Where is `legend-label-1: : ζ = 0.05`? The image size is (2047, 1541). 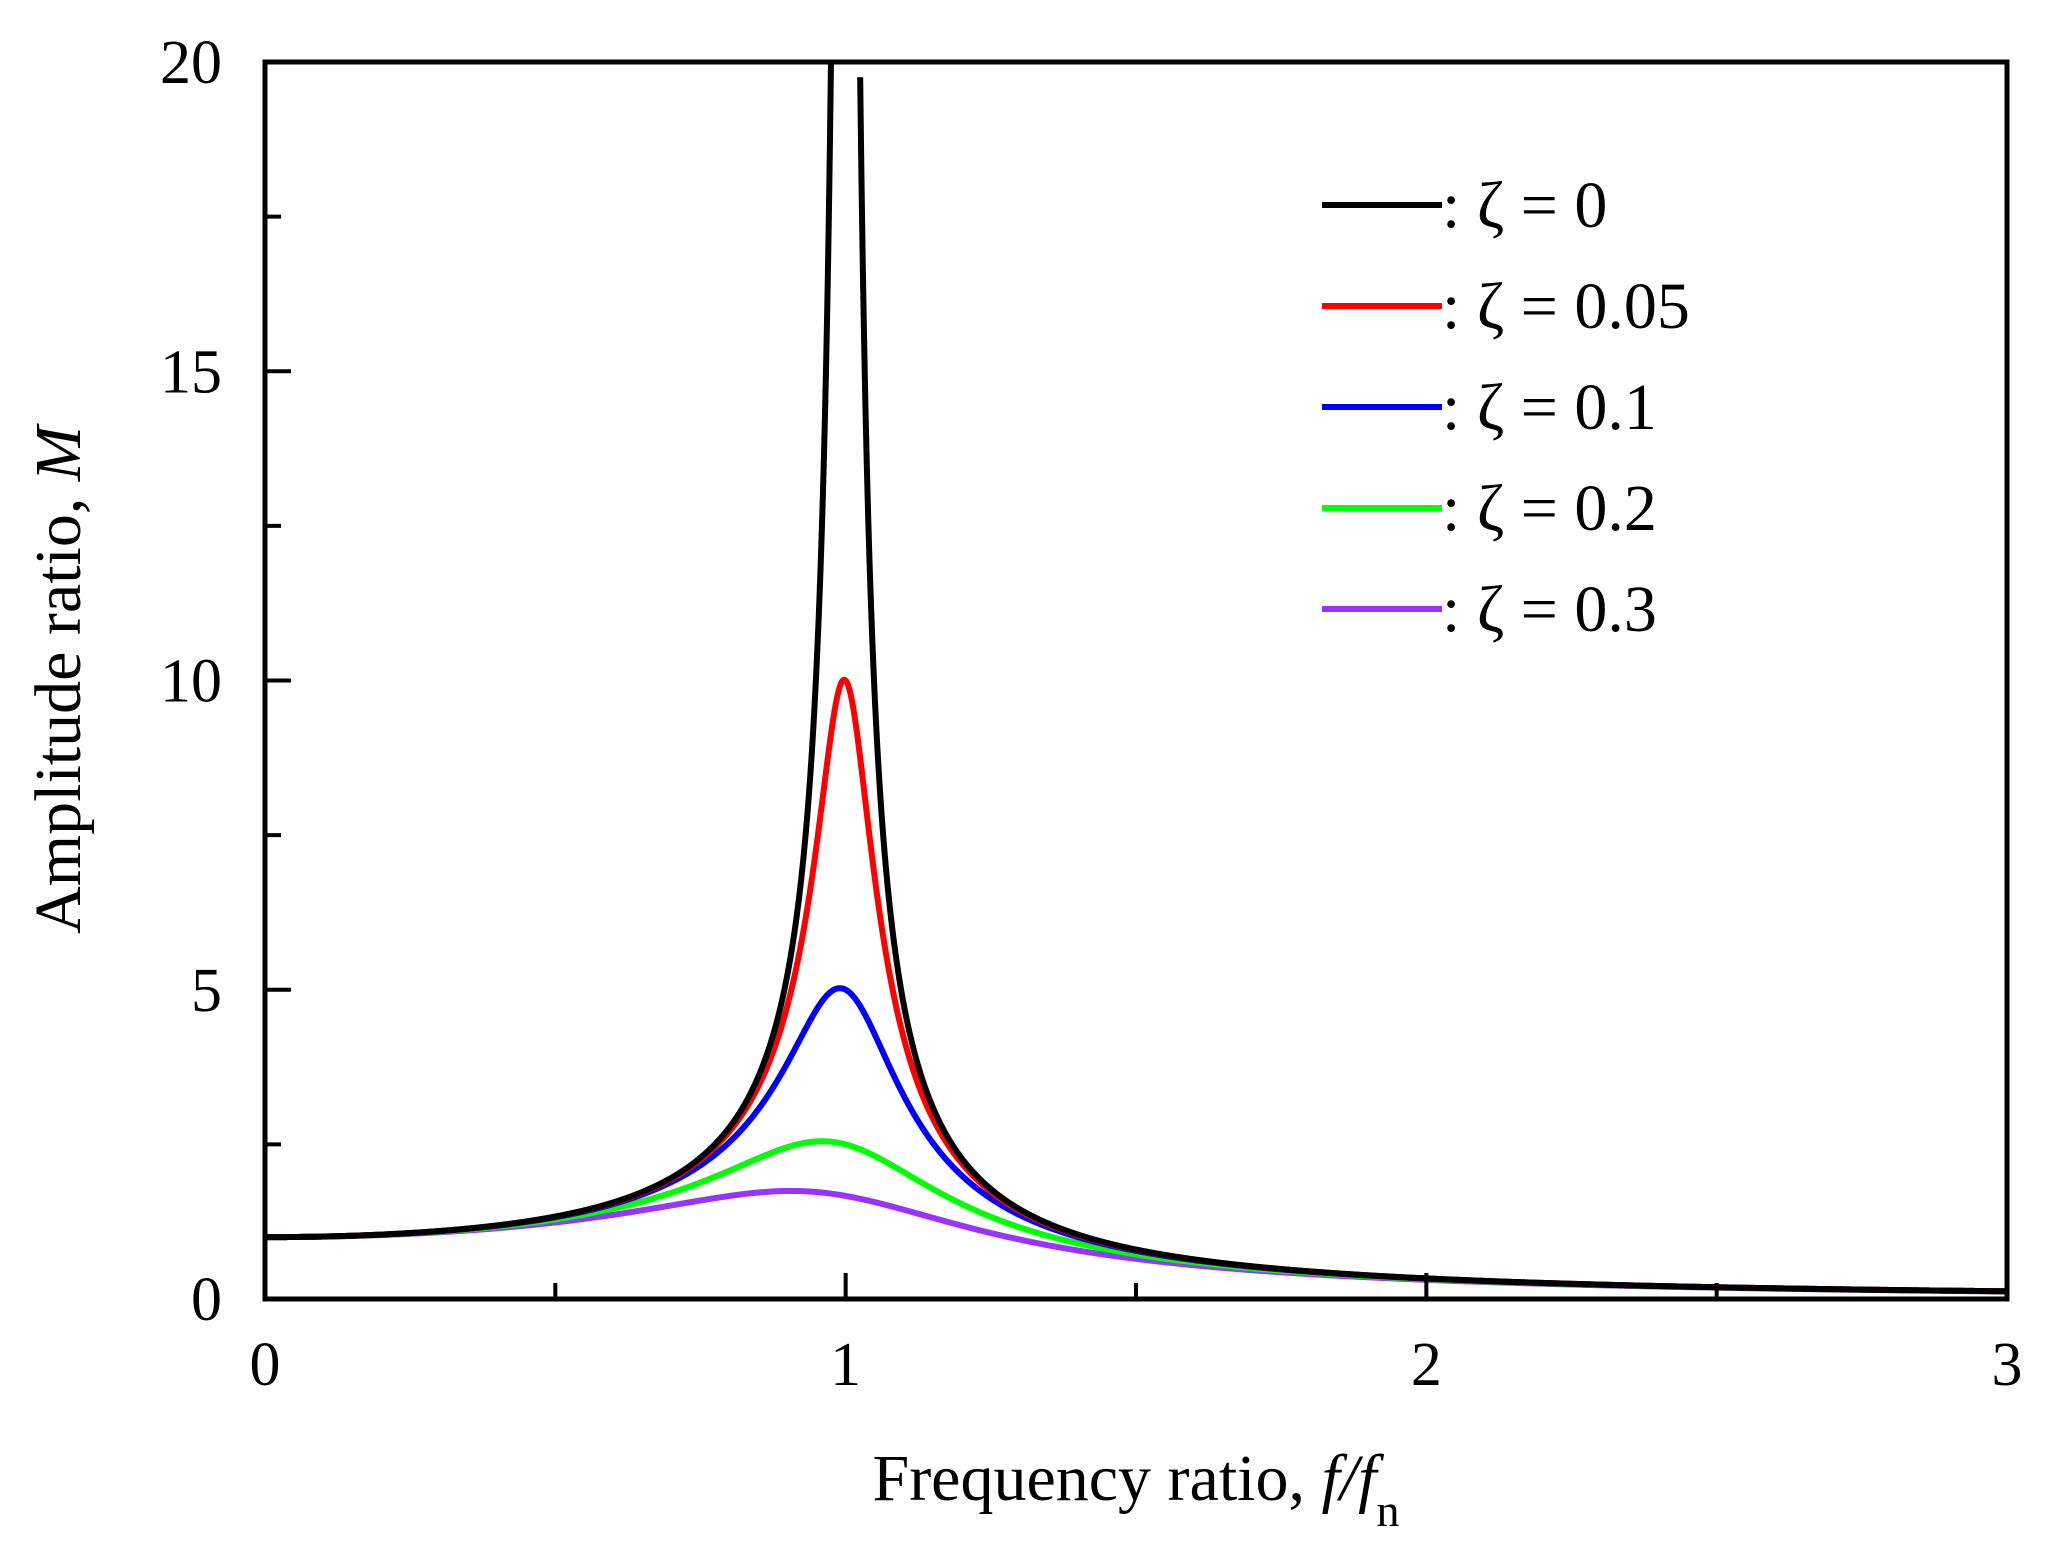
legend-label-1: : ζ = 0.05 is located at coordinates (1566, 306).